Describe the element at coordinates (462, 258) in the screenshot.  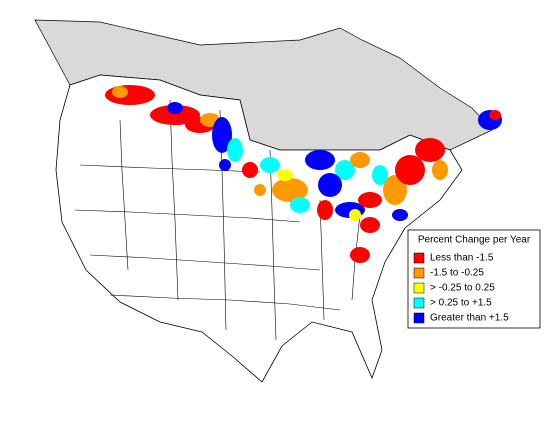
I see `legend-label: Less than -1.5` at that location.